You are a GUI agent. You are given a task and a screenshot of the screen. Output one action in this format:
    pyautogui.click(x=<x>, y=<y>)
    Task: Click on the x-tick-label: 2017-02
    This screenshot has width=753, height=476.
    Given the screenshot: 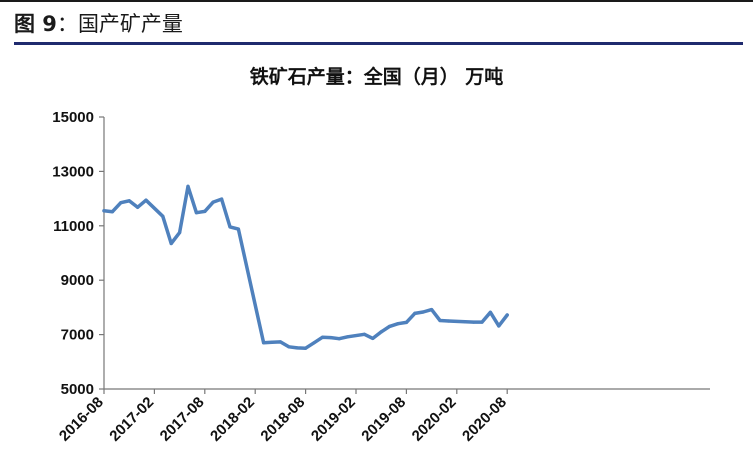 What is the action you would take?
    pyautogui.click(x=131, y=419)
    